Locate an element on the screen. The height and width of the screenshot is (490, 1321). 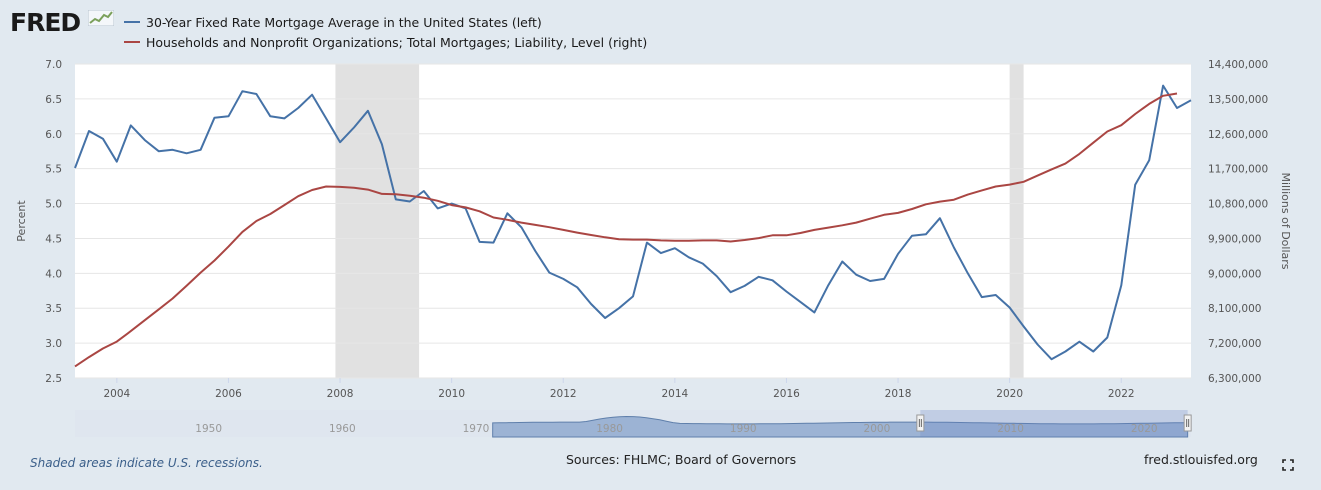
y-tick-label-right: 10,800,000 is located at coordinates (1238, 205).